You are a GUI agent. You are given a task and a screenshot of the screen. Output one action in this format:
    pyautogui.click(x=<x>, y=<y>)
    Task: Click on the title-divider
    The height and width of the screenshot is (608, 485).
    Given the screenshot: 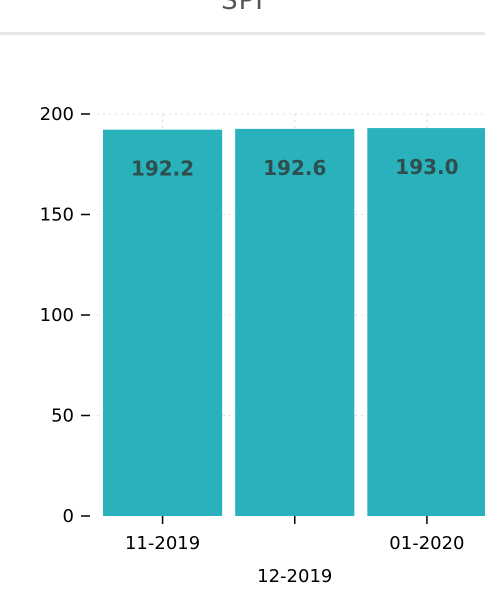 What is the action you would take?
    pyautogui.click(x=242, y=33)
    